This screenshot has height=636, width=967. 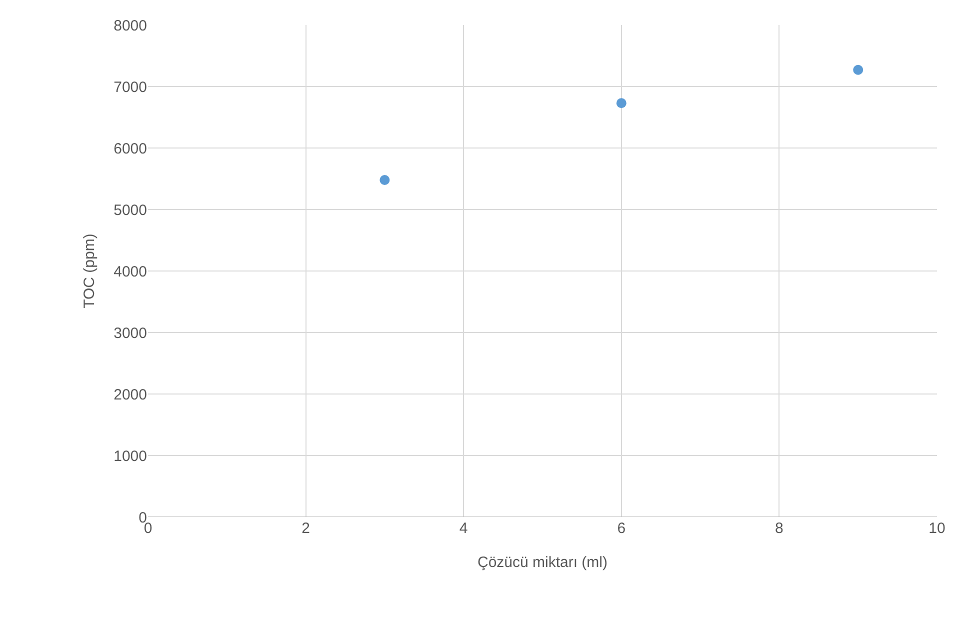 What do you see at coordinates (621, 528) in the screenshot?
I see `x-tick-label: 6` at bounding box center [621, 528].